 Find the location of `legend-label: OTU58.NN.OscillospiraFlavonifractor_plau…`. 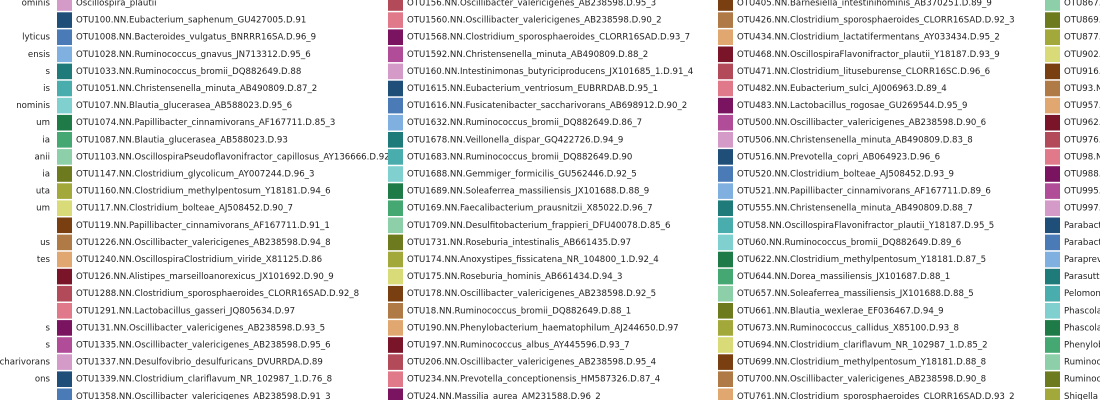

legend-label: OTU58.NN.OscillospiraFlavonifractor_plau… is located at coordinates (865, 226).